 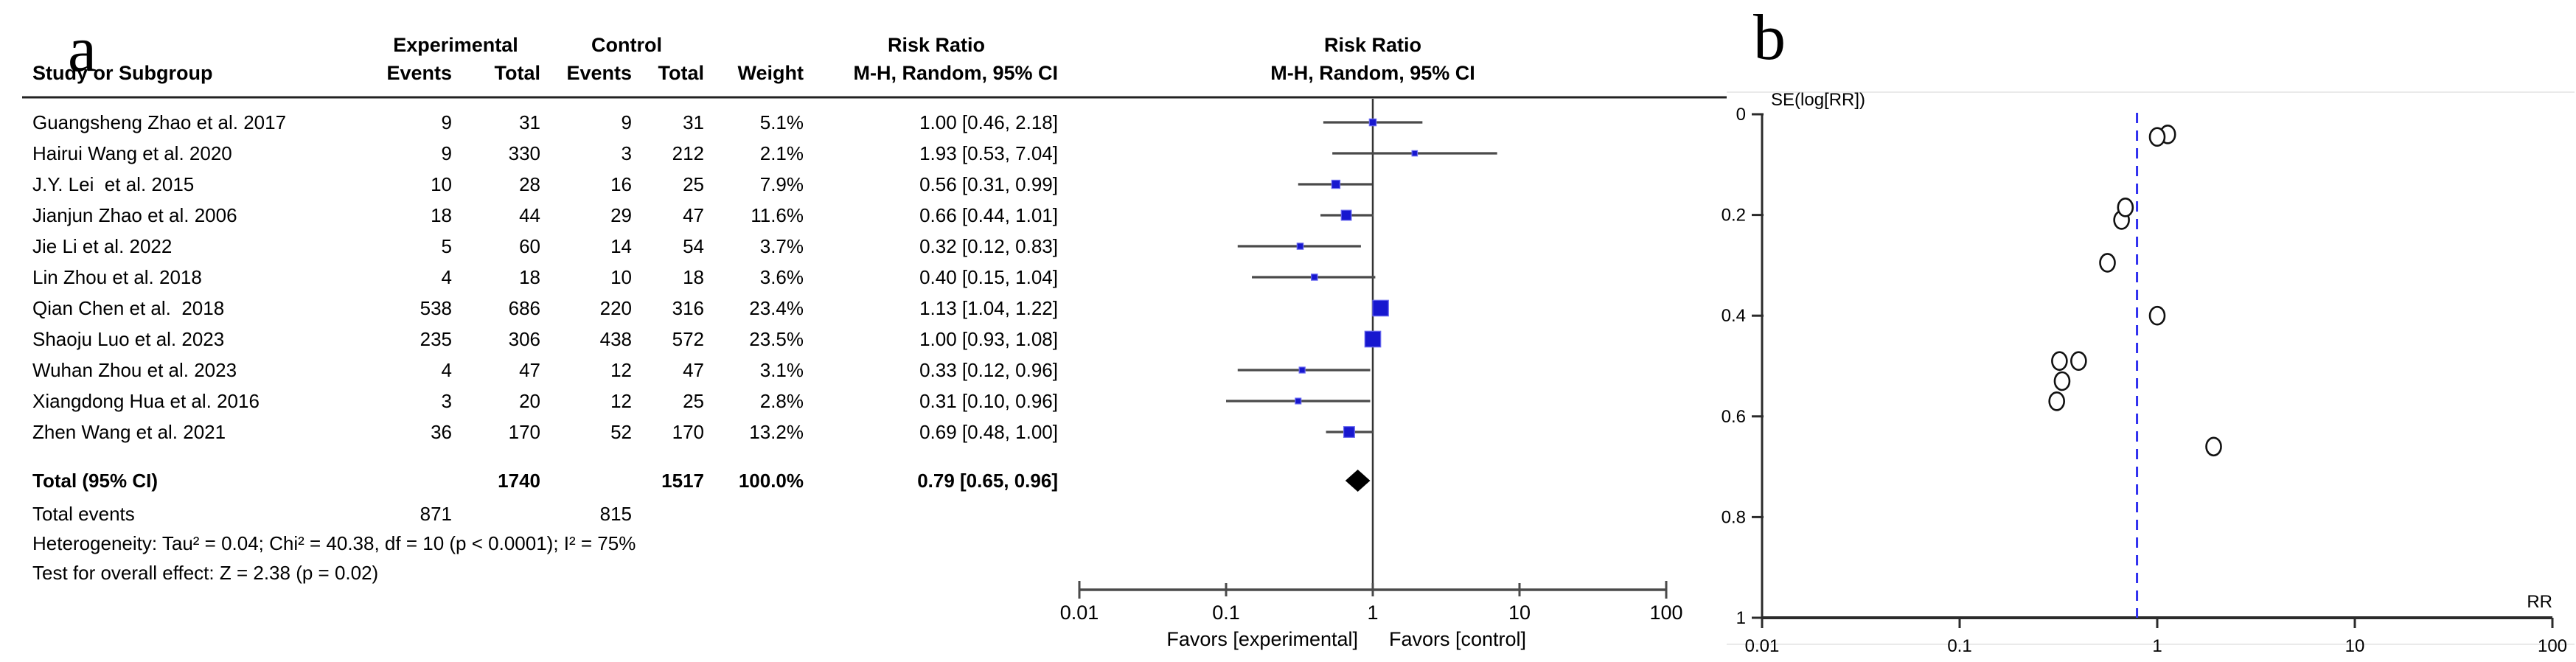 What do you see at coordinates (621, 432) in the screenshot?
I see `control-events-value: 52` at bounding box center [621, 432].